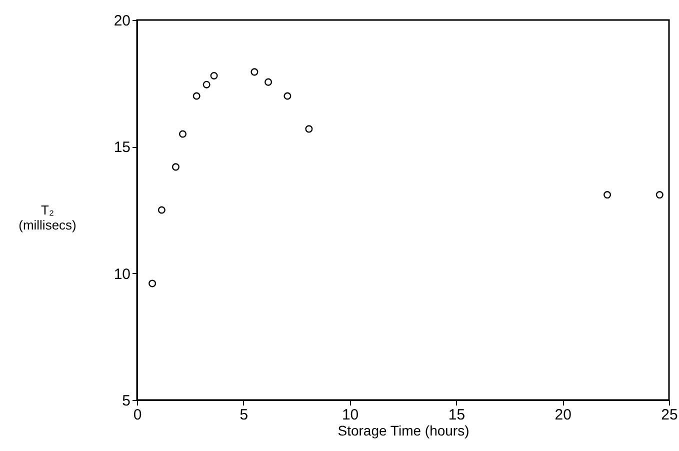 Image resolution: width=679 pixels, height=451 pixels. What do you see at coordinates (244, 415) in the screenshot?
I see `x-tick-label: 5` at bounding box center [244, 415].